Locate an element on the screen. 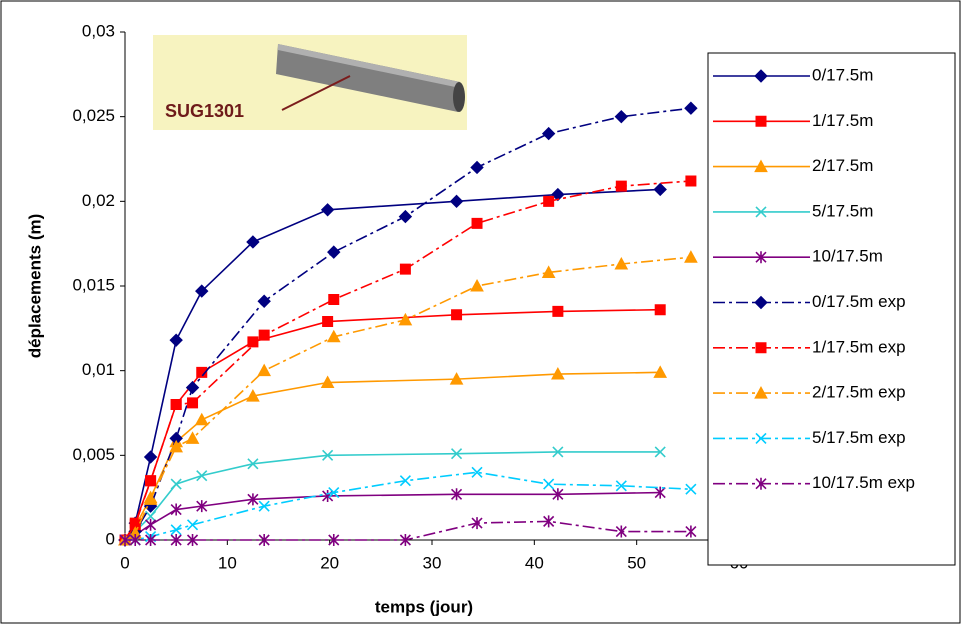  inset-label: SUG1301 is located at coordinates (204, 111).